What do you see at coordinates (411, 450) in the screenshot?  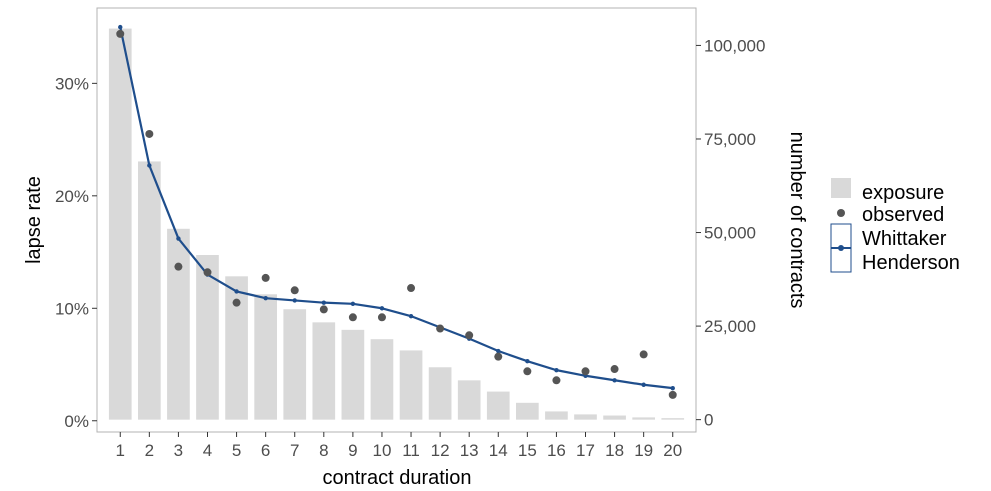 I see `x-tick-label-11: 11` at bounding box center [411, 450].